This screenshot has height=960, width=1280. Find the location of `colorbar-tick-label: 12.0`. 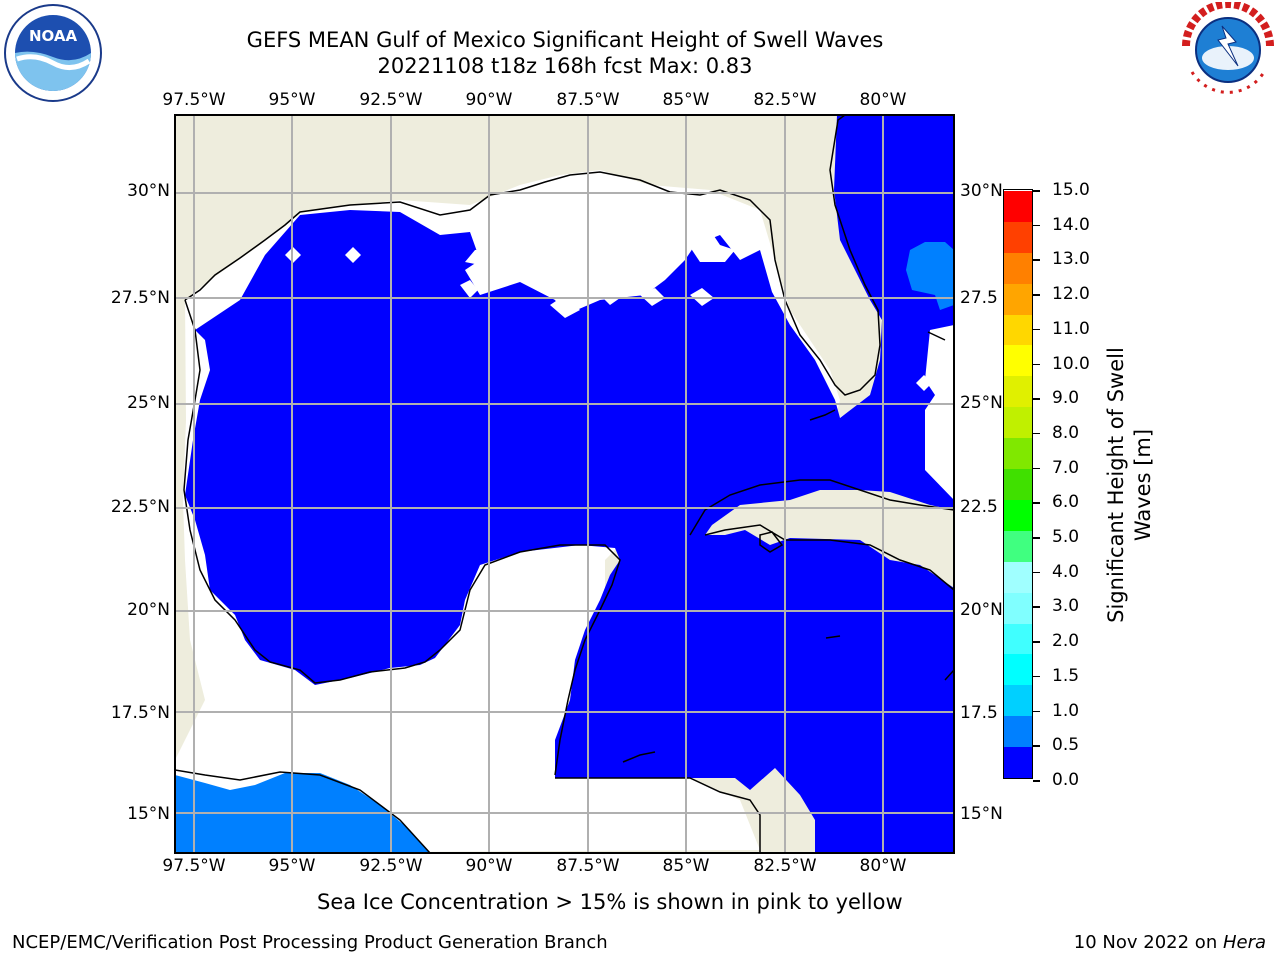

colorbar-tick-label: 12.0 is located at coordinates (1071, 294).